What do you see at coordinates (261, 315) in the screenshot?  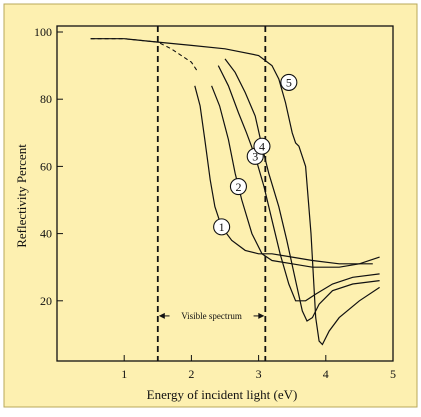 I see `annotation-arrowhead-right` at bounding box center [261, 315].